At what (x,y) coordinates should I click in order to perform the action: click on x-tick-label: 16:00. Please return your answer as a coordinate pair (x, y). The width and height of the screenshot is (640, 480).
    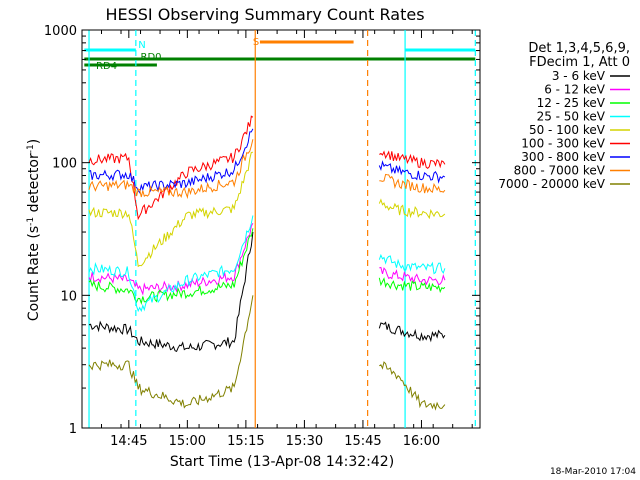
    Looking at the image, I should click on (421, 441).